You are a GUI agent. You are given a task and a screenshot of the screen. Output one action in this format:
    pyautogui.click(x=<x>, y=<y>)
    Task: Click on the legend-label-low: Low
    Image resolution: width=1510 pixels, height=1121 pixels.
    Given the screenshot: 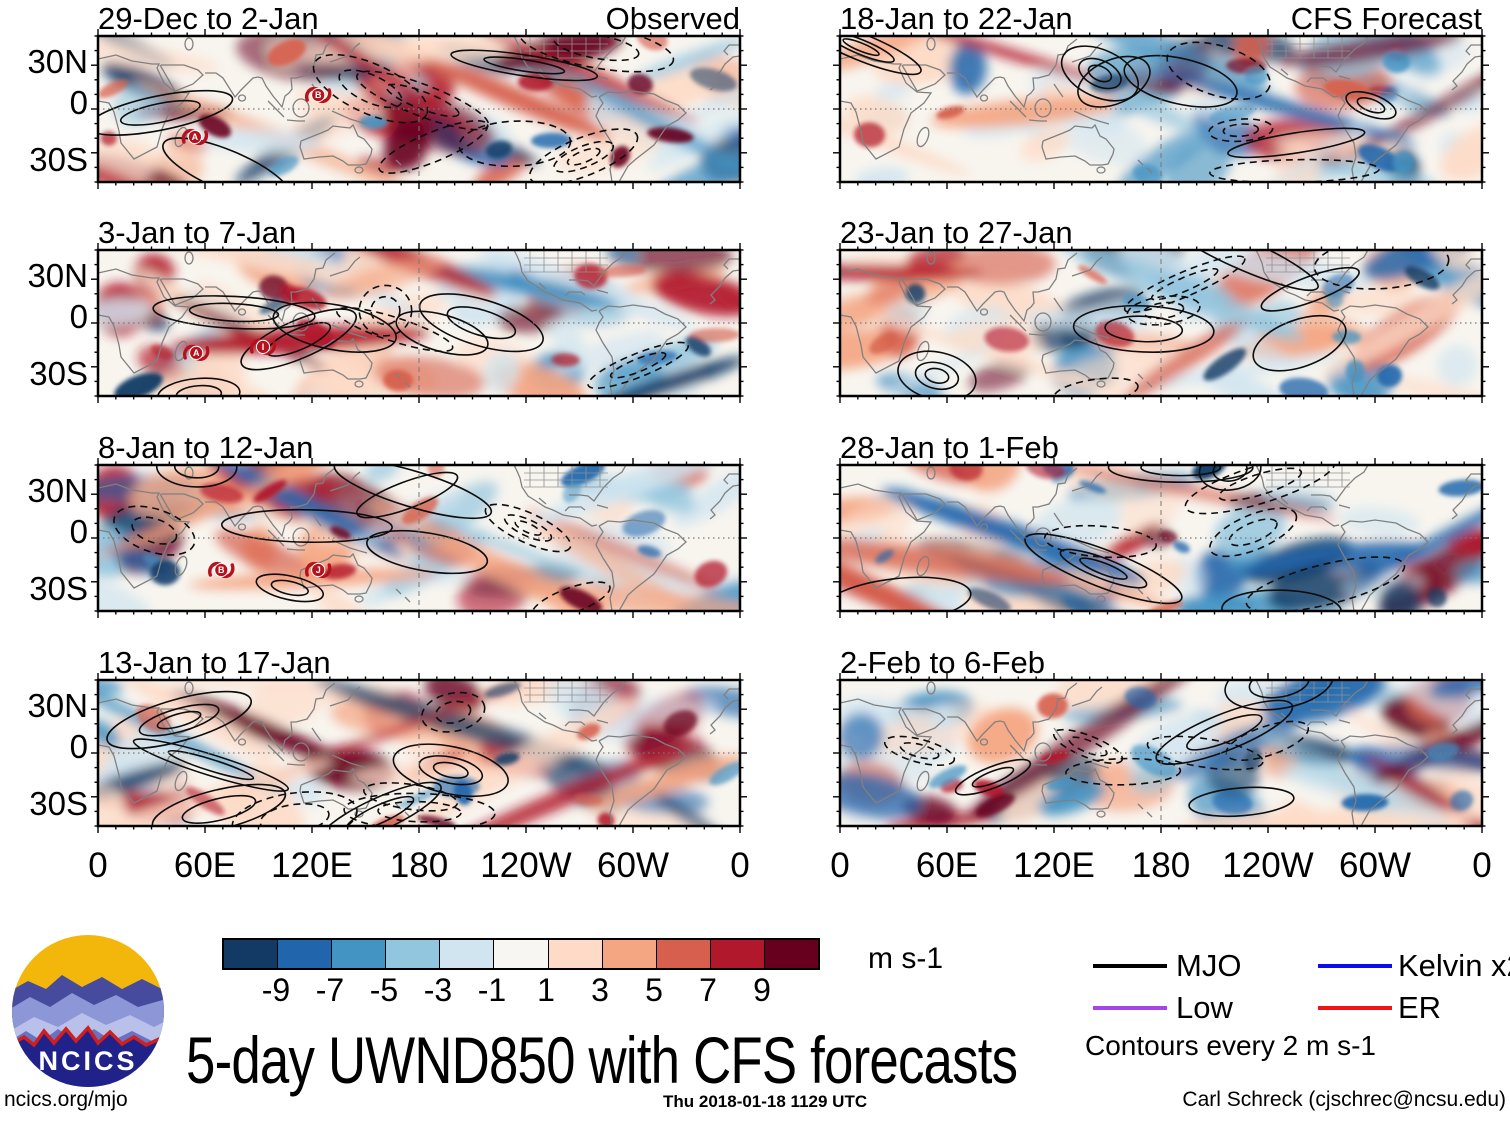 What is the action you would take?
    pyautogui.click(x=1204, y=1007)
    